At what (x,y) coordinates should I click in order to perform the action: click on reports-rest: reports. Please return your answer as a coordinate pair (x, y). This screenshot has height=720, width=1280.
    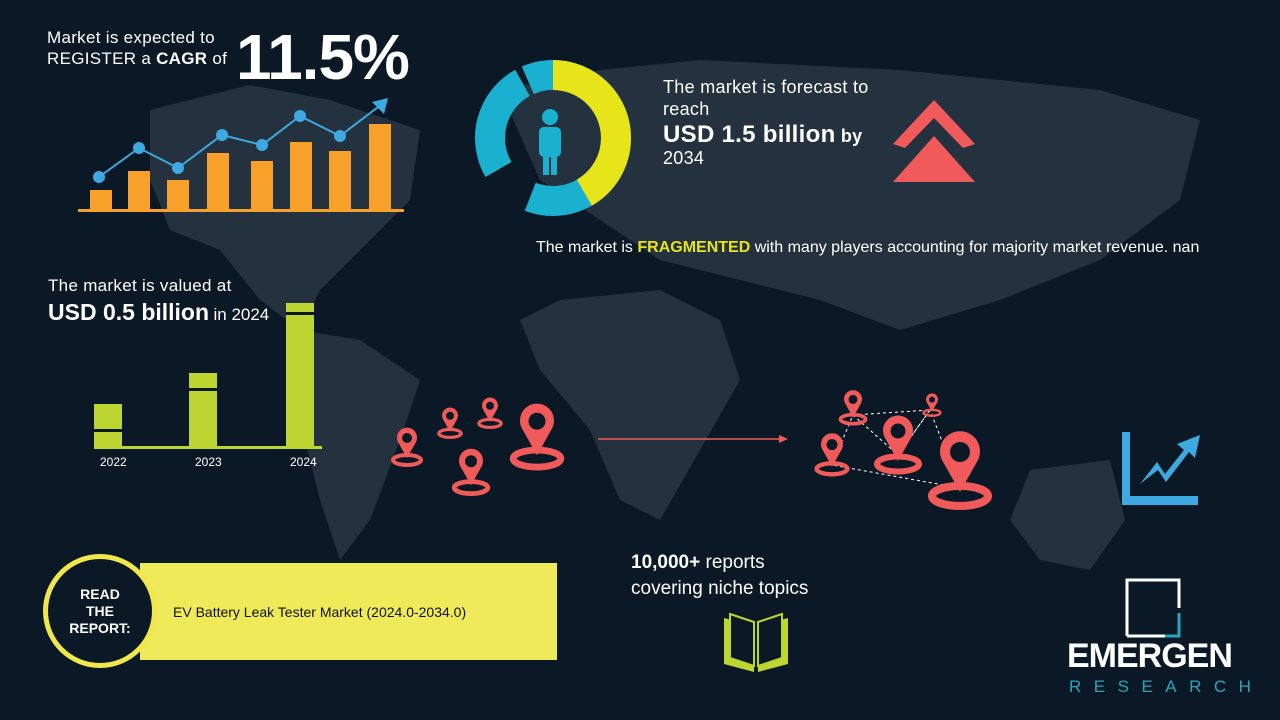
    Looking at the image, I should click on (732, 562).